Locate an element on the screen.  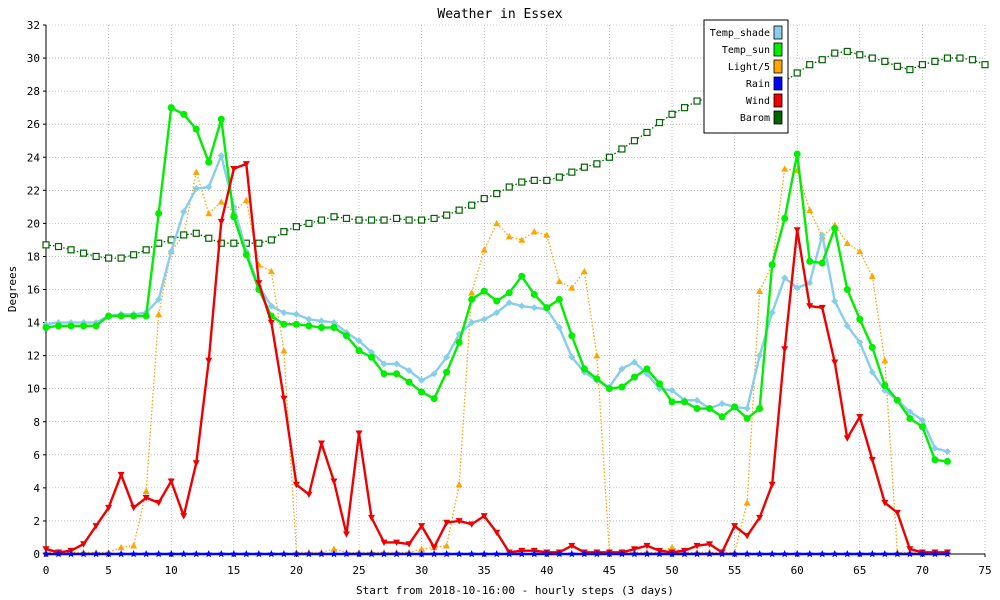
x-tick-label: 70 is located at coordinates (922, 570).